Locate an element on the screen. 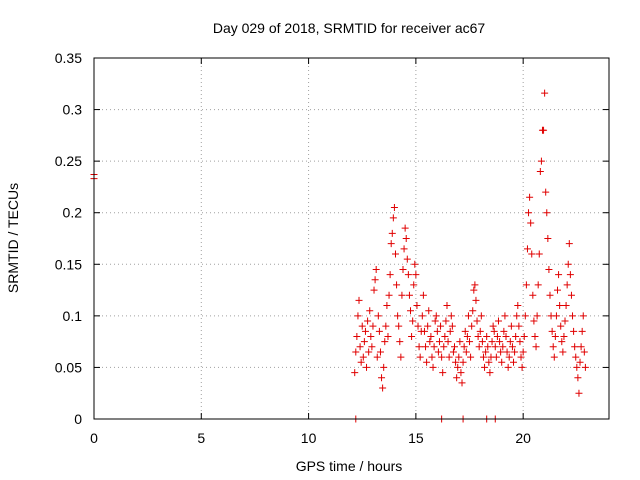  y-tick-label: 0.35 is located at coordinates (68, 58).